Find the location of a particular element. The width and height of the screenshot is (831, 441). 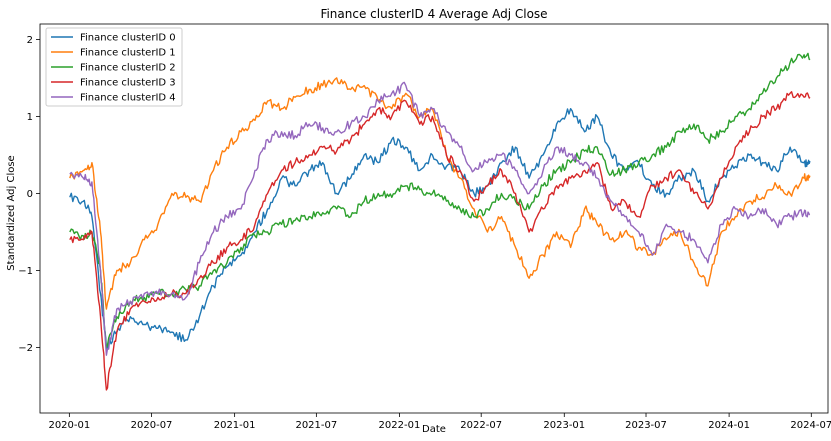

legend-label-1: Finance clusterID 1 is located at coordinates (128, 53).